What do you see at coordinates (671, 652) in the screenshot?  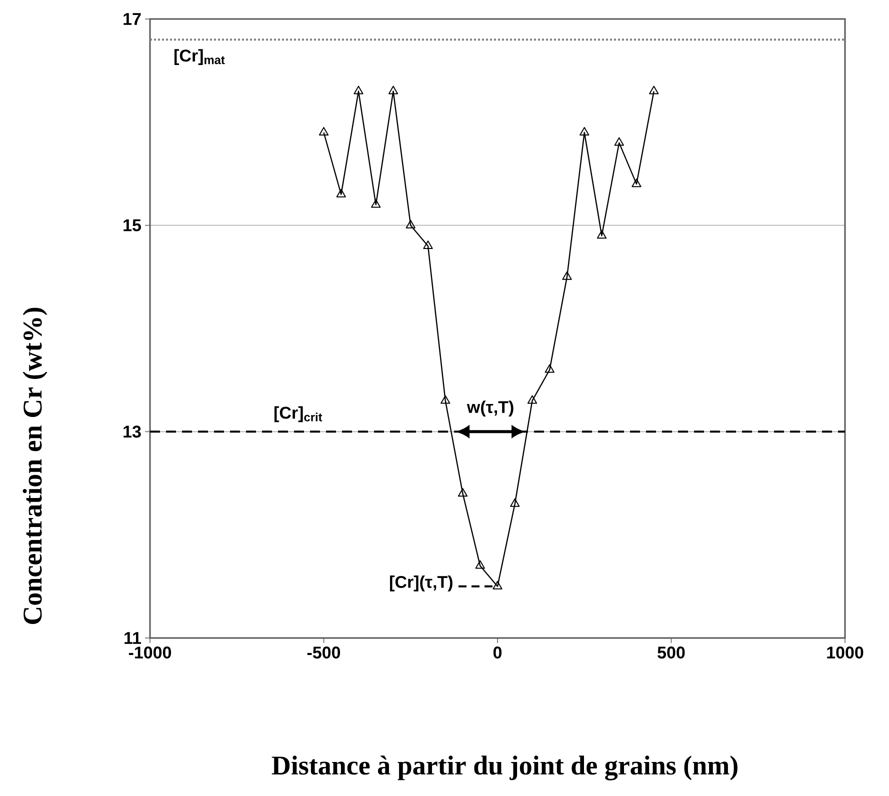 I see `x-tick-label: 500` at bounding box center [671, 652].